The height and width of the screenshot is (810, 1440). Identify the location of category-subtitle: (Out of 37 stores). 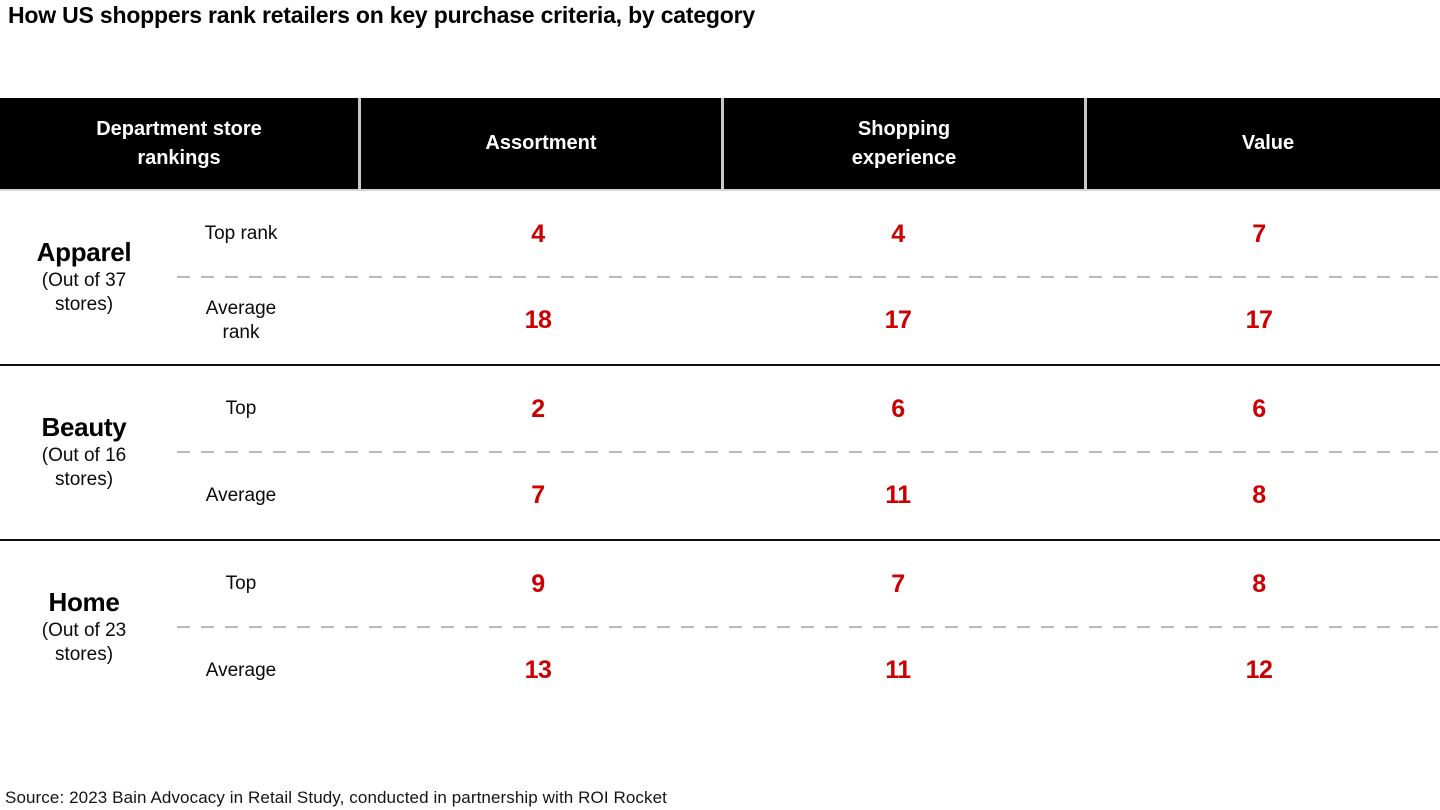
(84, 293).